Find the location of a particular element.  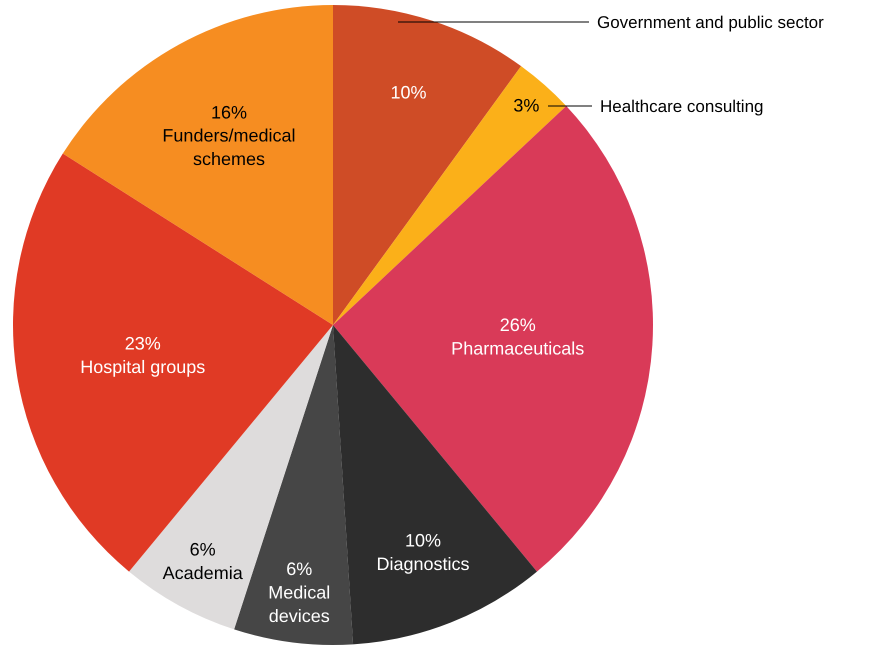

slice-label: Diagnostics is located at coordinates (423, 564).